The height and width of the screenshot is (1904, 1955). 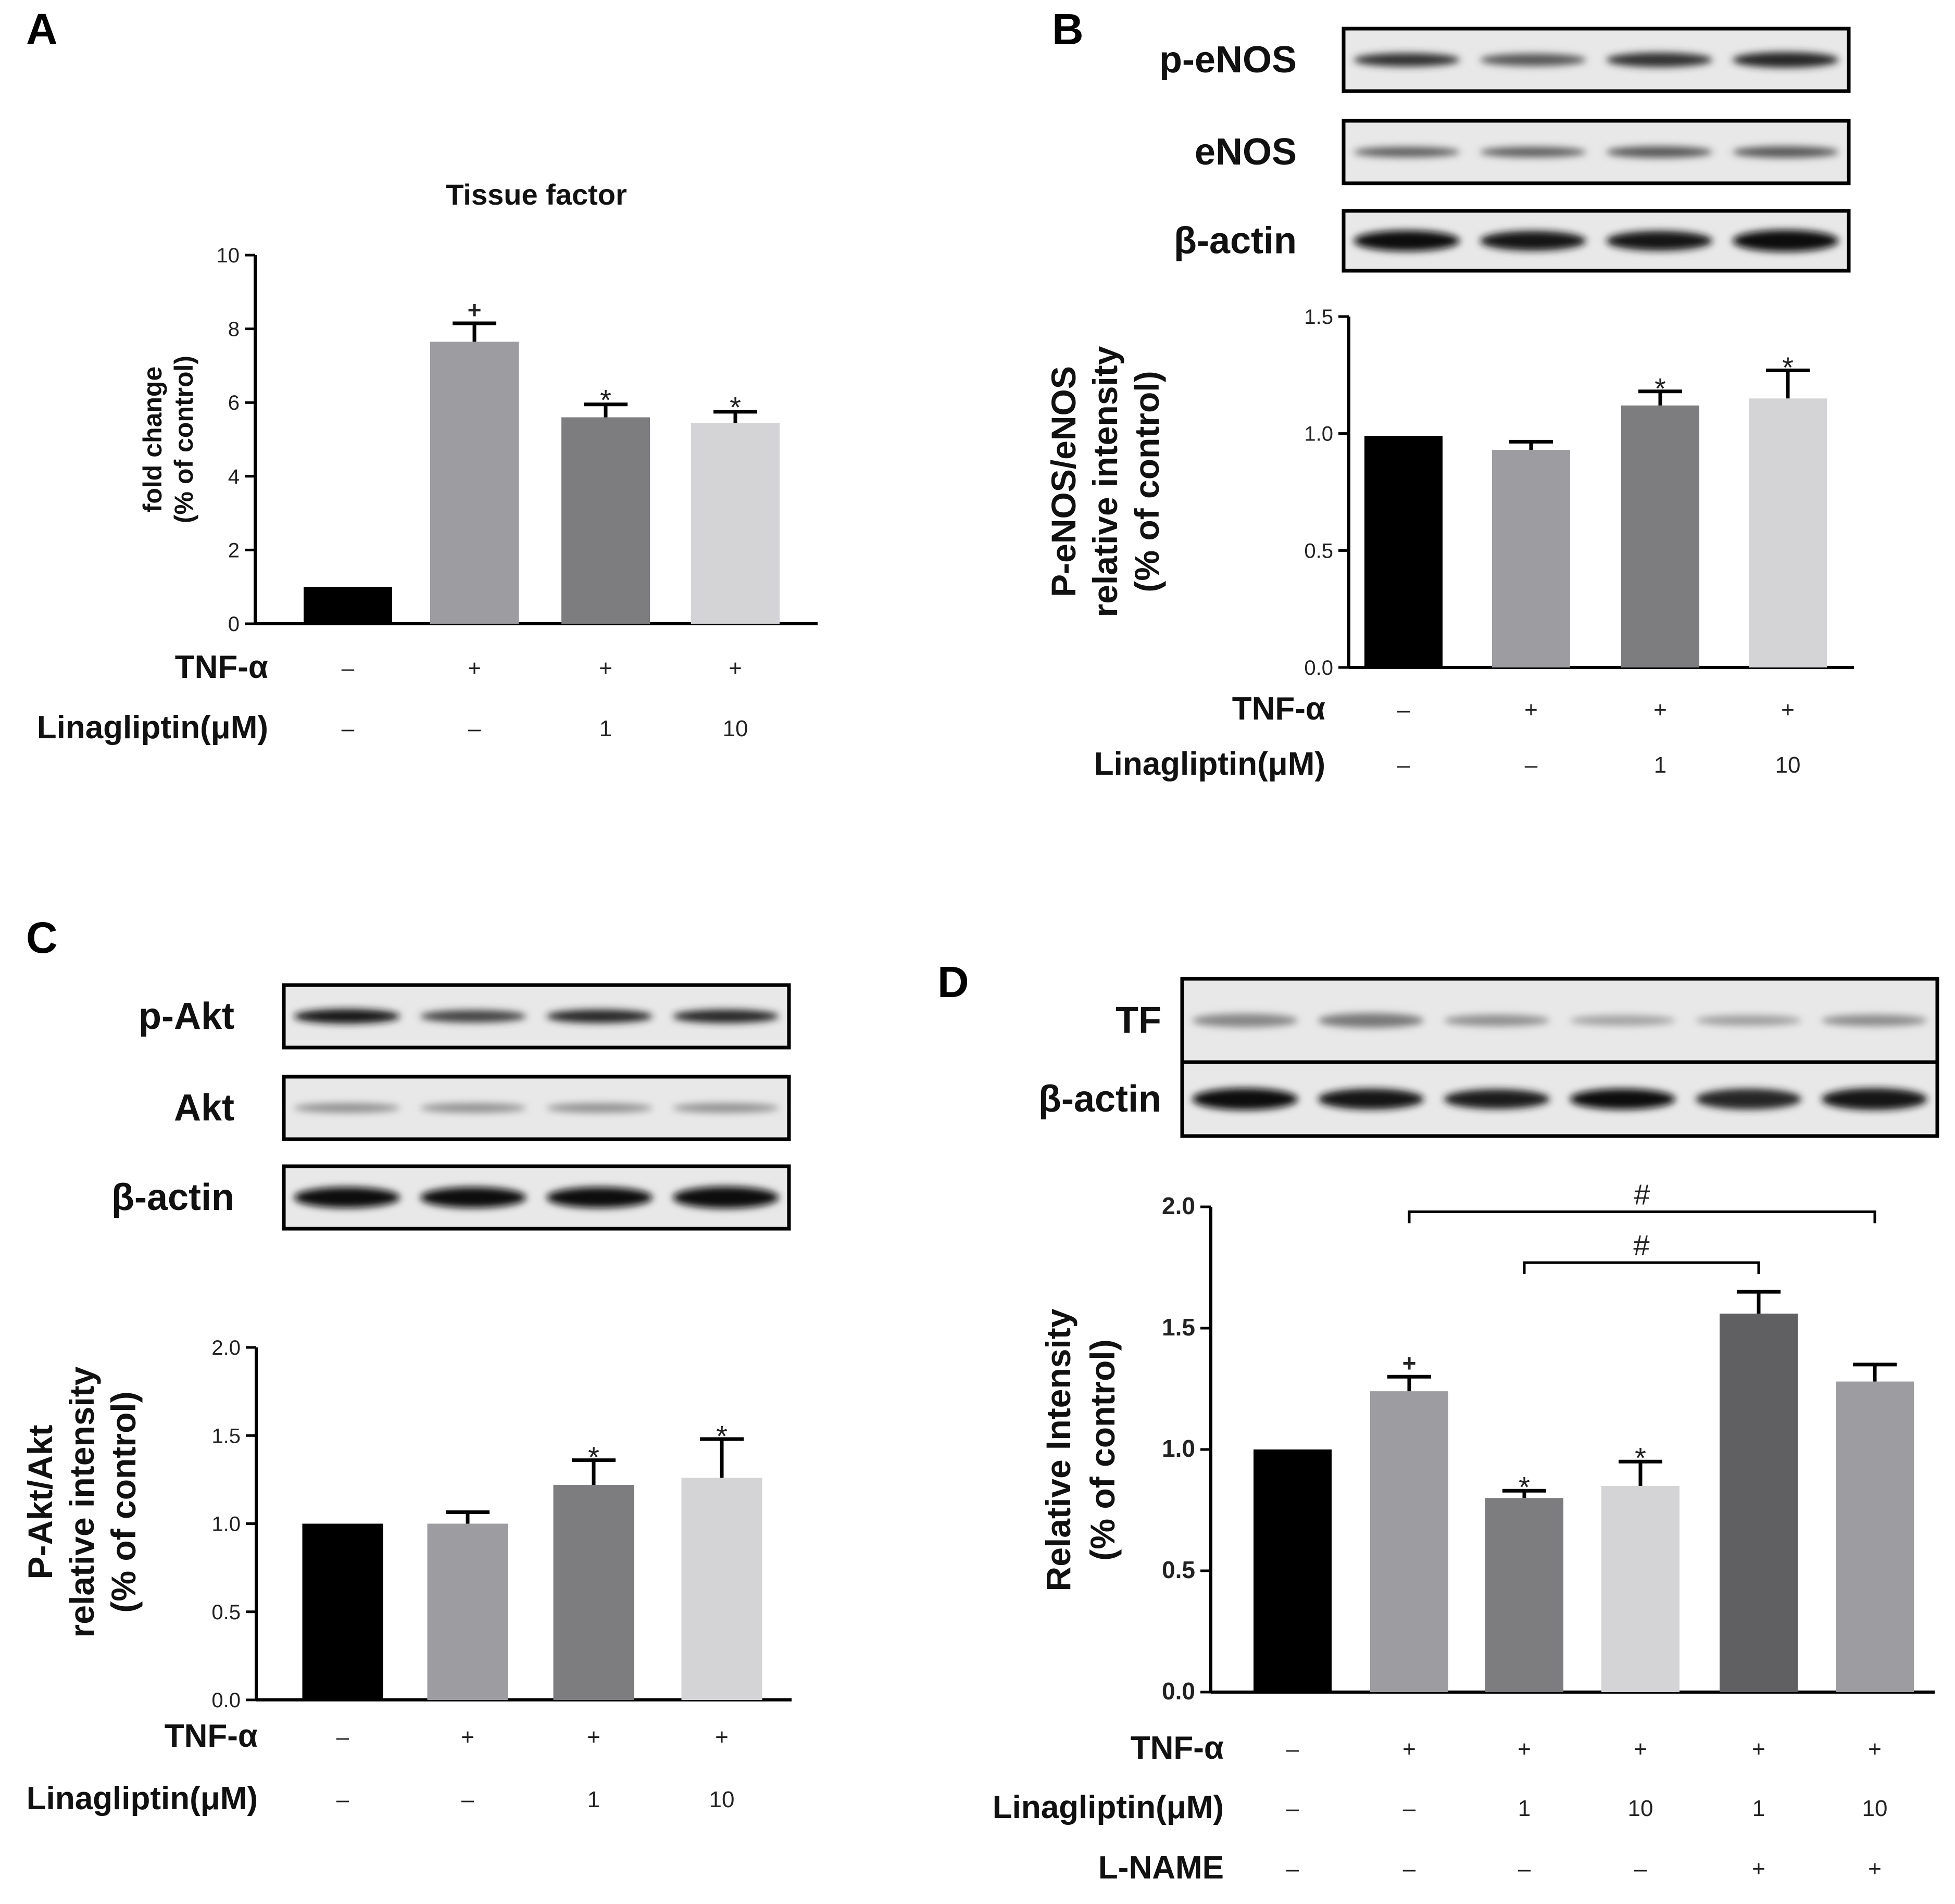 I want to click on panel-letter: A, so click(x=42, y=29).